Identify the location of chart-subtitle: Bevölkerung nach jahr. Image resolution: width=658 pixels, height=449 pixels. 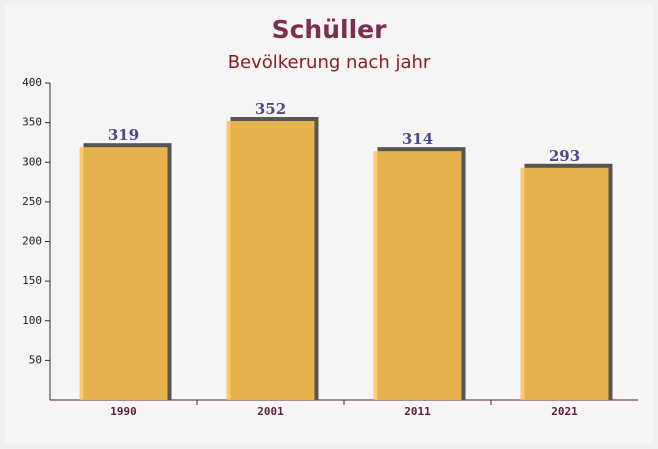
(329, 62).